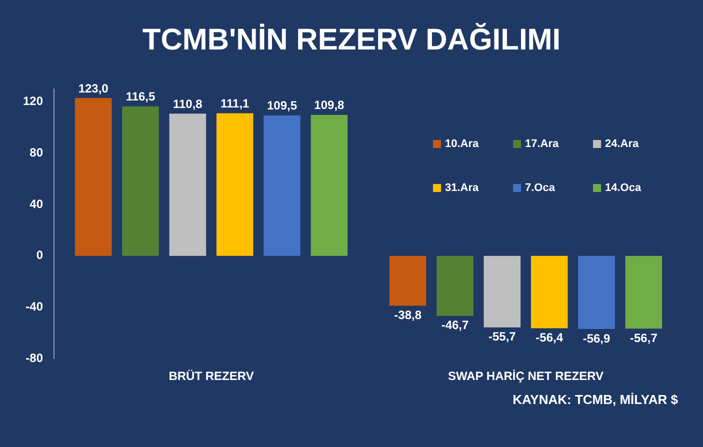  I want to click on y-tick-label: 120, so click(33, 101).